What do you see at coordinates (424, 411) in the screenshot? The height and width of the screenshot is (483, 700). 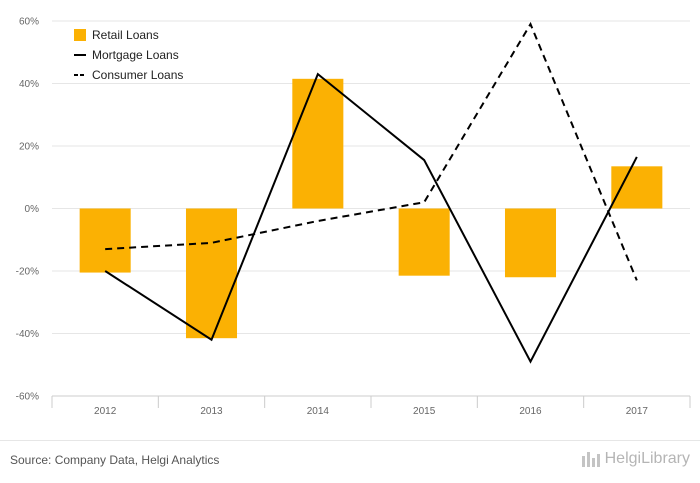 I see `x-tick-label: 2015` at bounding box center [424, 411].